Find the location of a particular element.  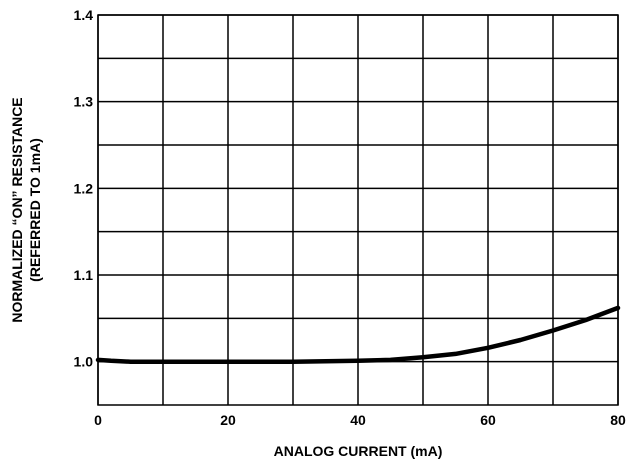

x-tick-label: 0 is located at coordinates (98, 420).